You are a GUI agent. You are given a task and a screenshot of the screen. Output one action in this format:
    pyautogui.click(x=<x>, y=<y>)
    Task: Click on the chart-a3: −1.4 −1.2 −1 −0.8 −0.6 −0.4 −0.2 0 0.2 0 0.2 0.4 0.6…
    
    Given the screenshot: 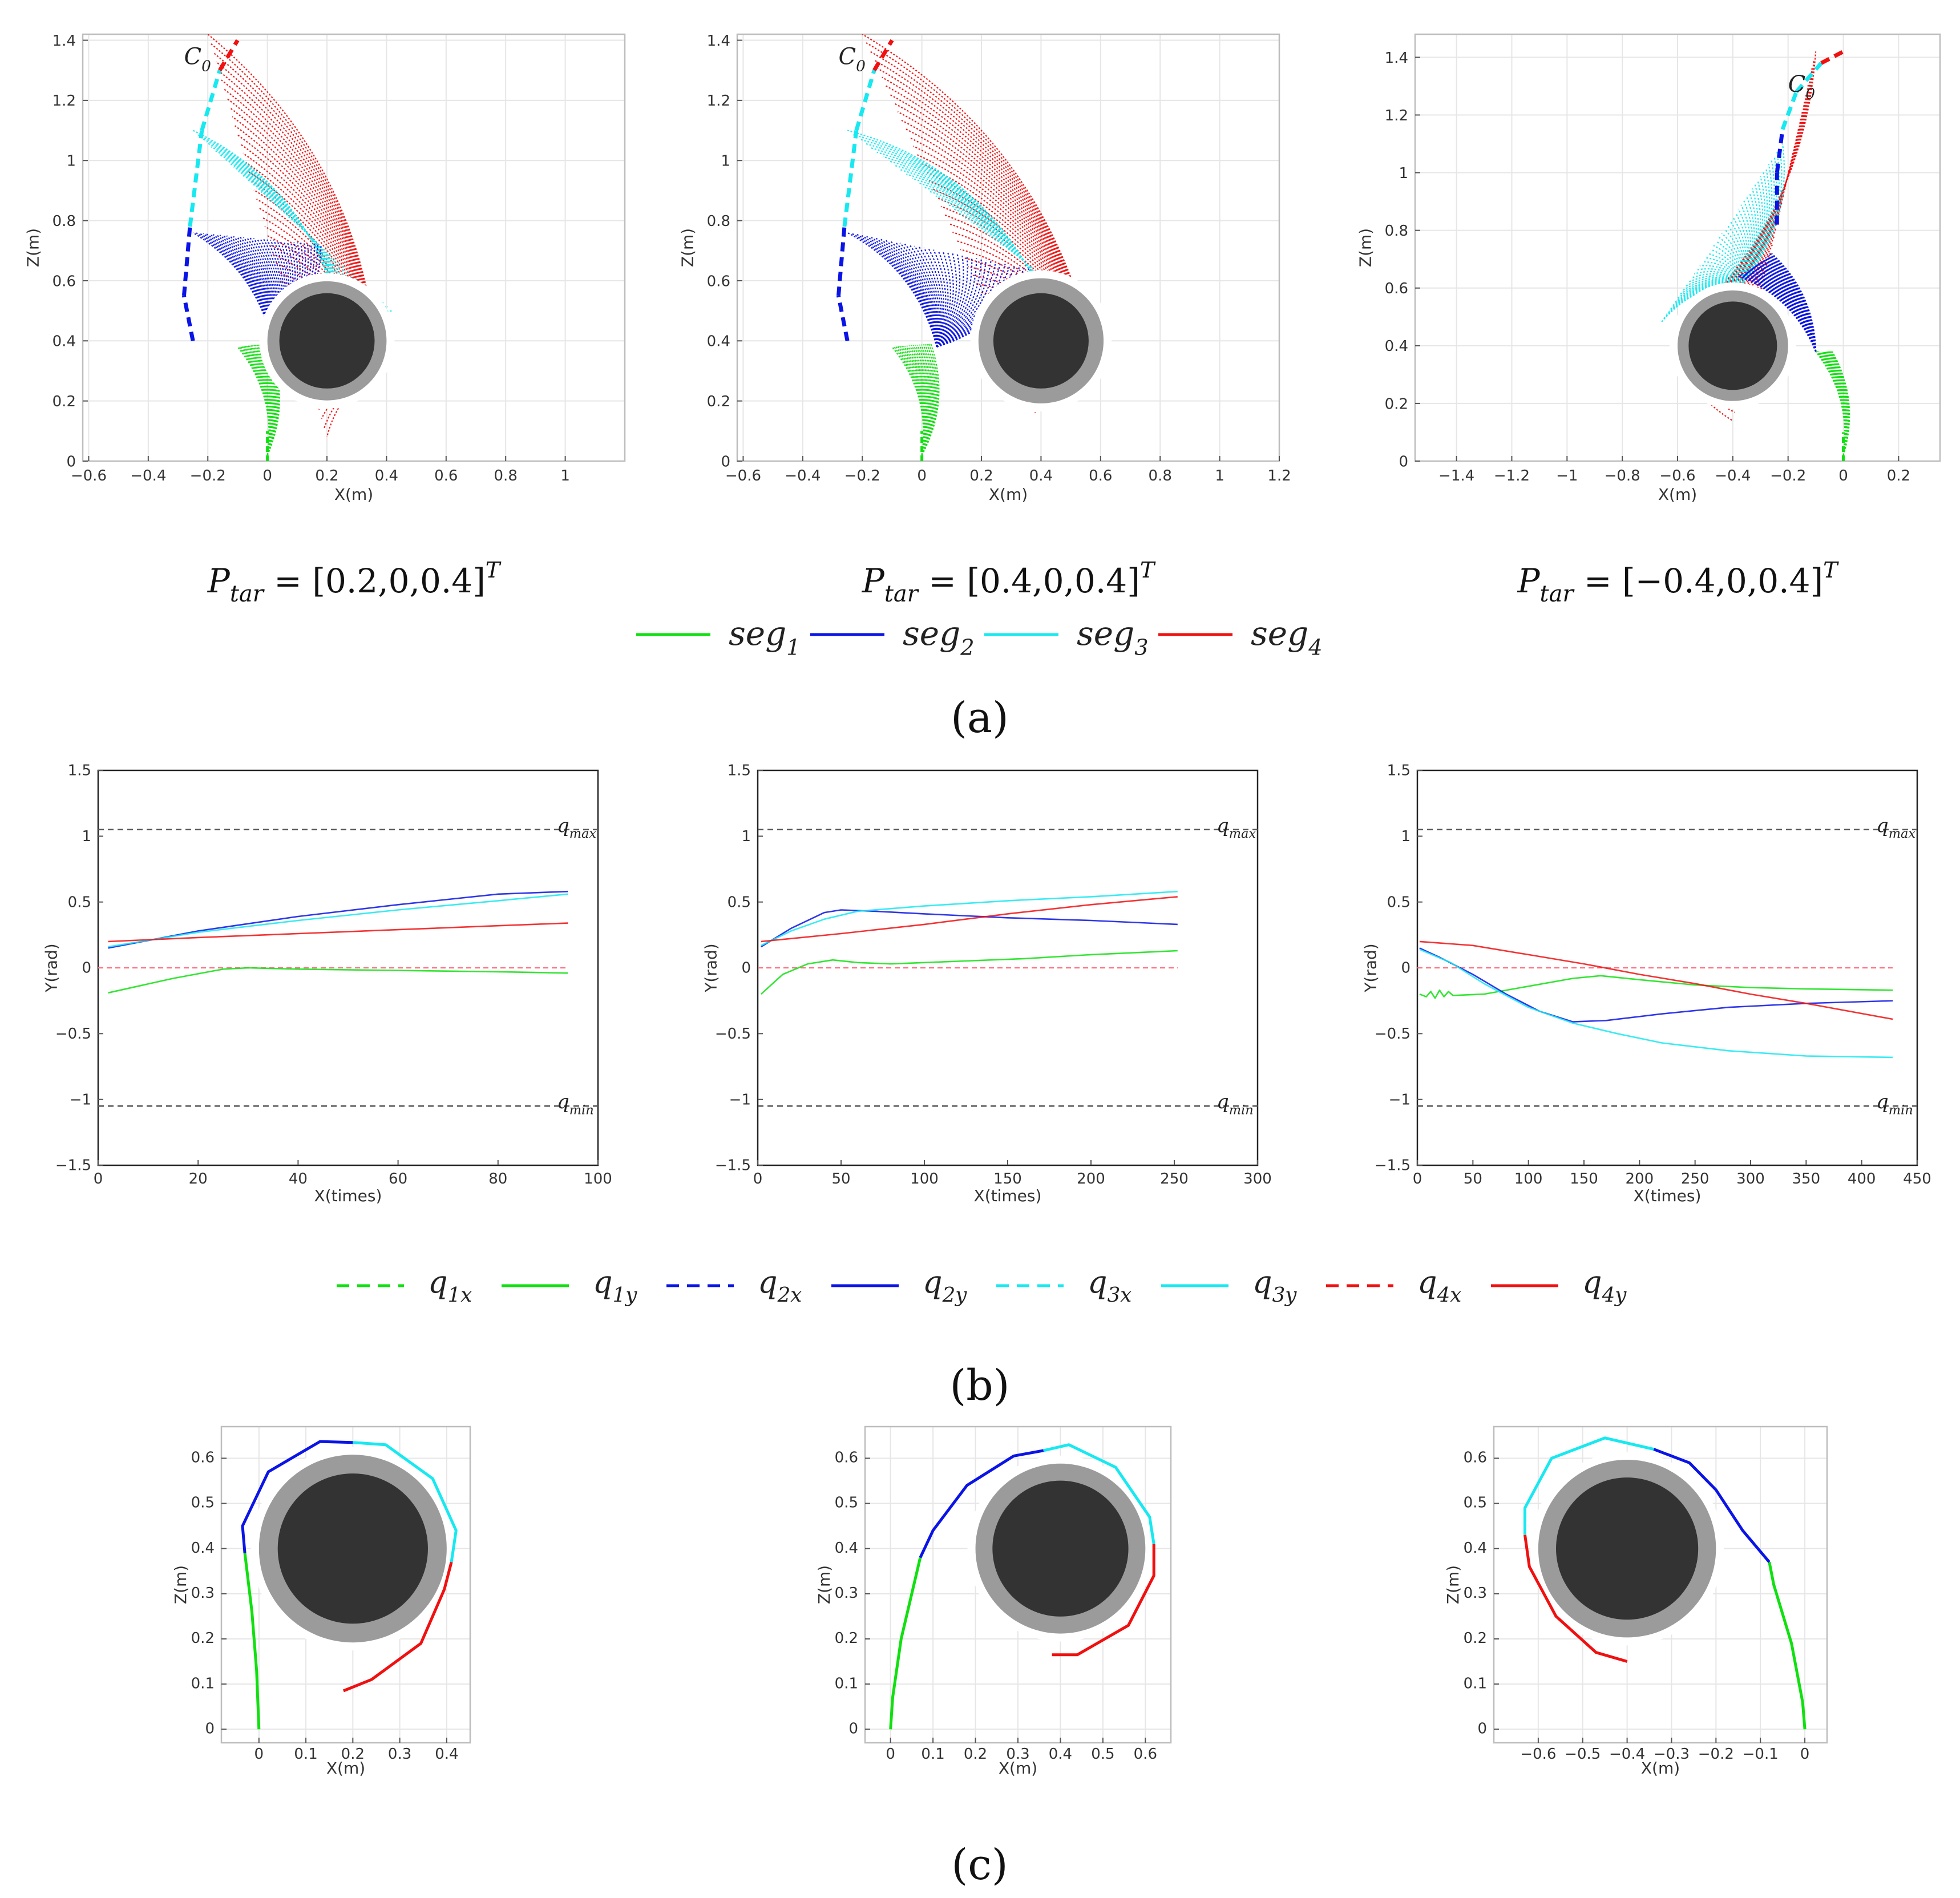 What is the action you would take?
    pyautogui.click(x=1648, y=320)
    